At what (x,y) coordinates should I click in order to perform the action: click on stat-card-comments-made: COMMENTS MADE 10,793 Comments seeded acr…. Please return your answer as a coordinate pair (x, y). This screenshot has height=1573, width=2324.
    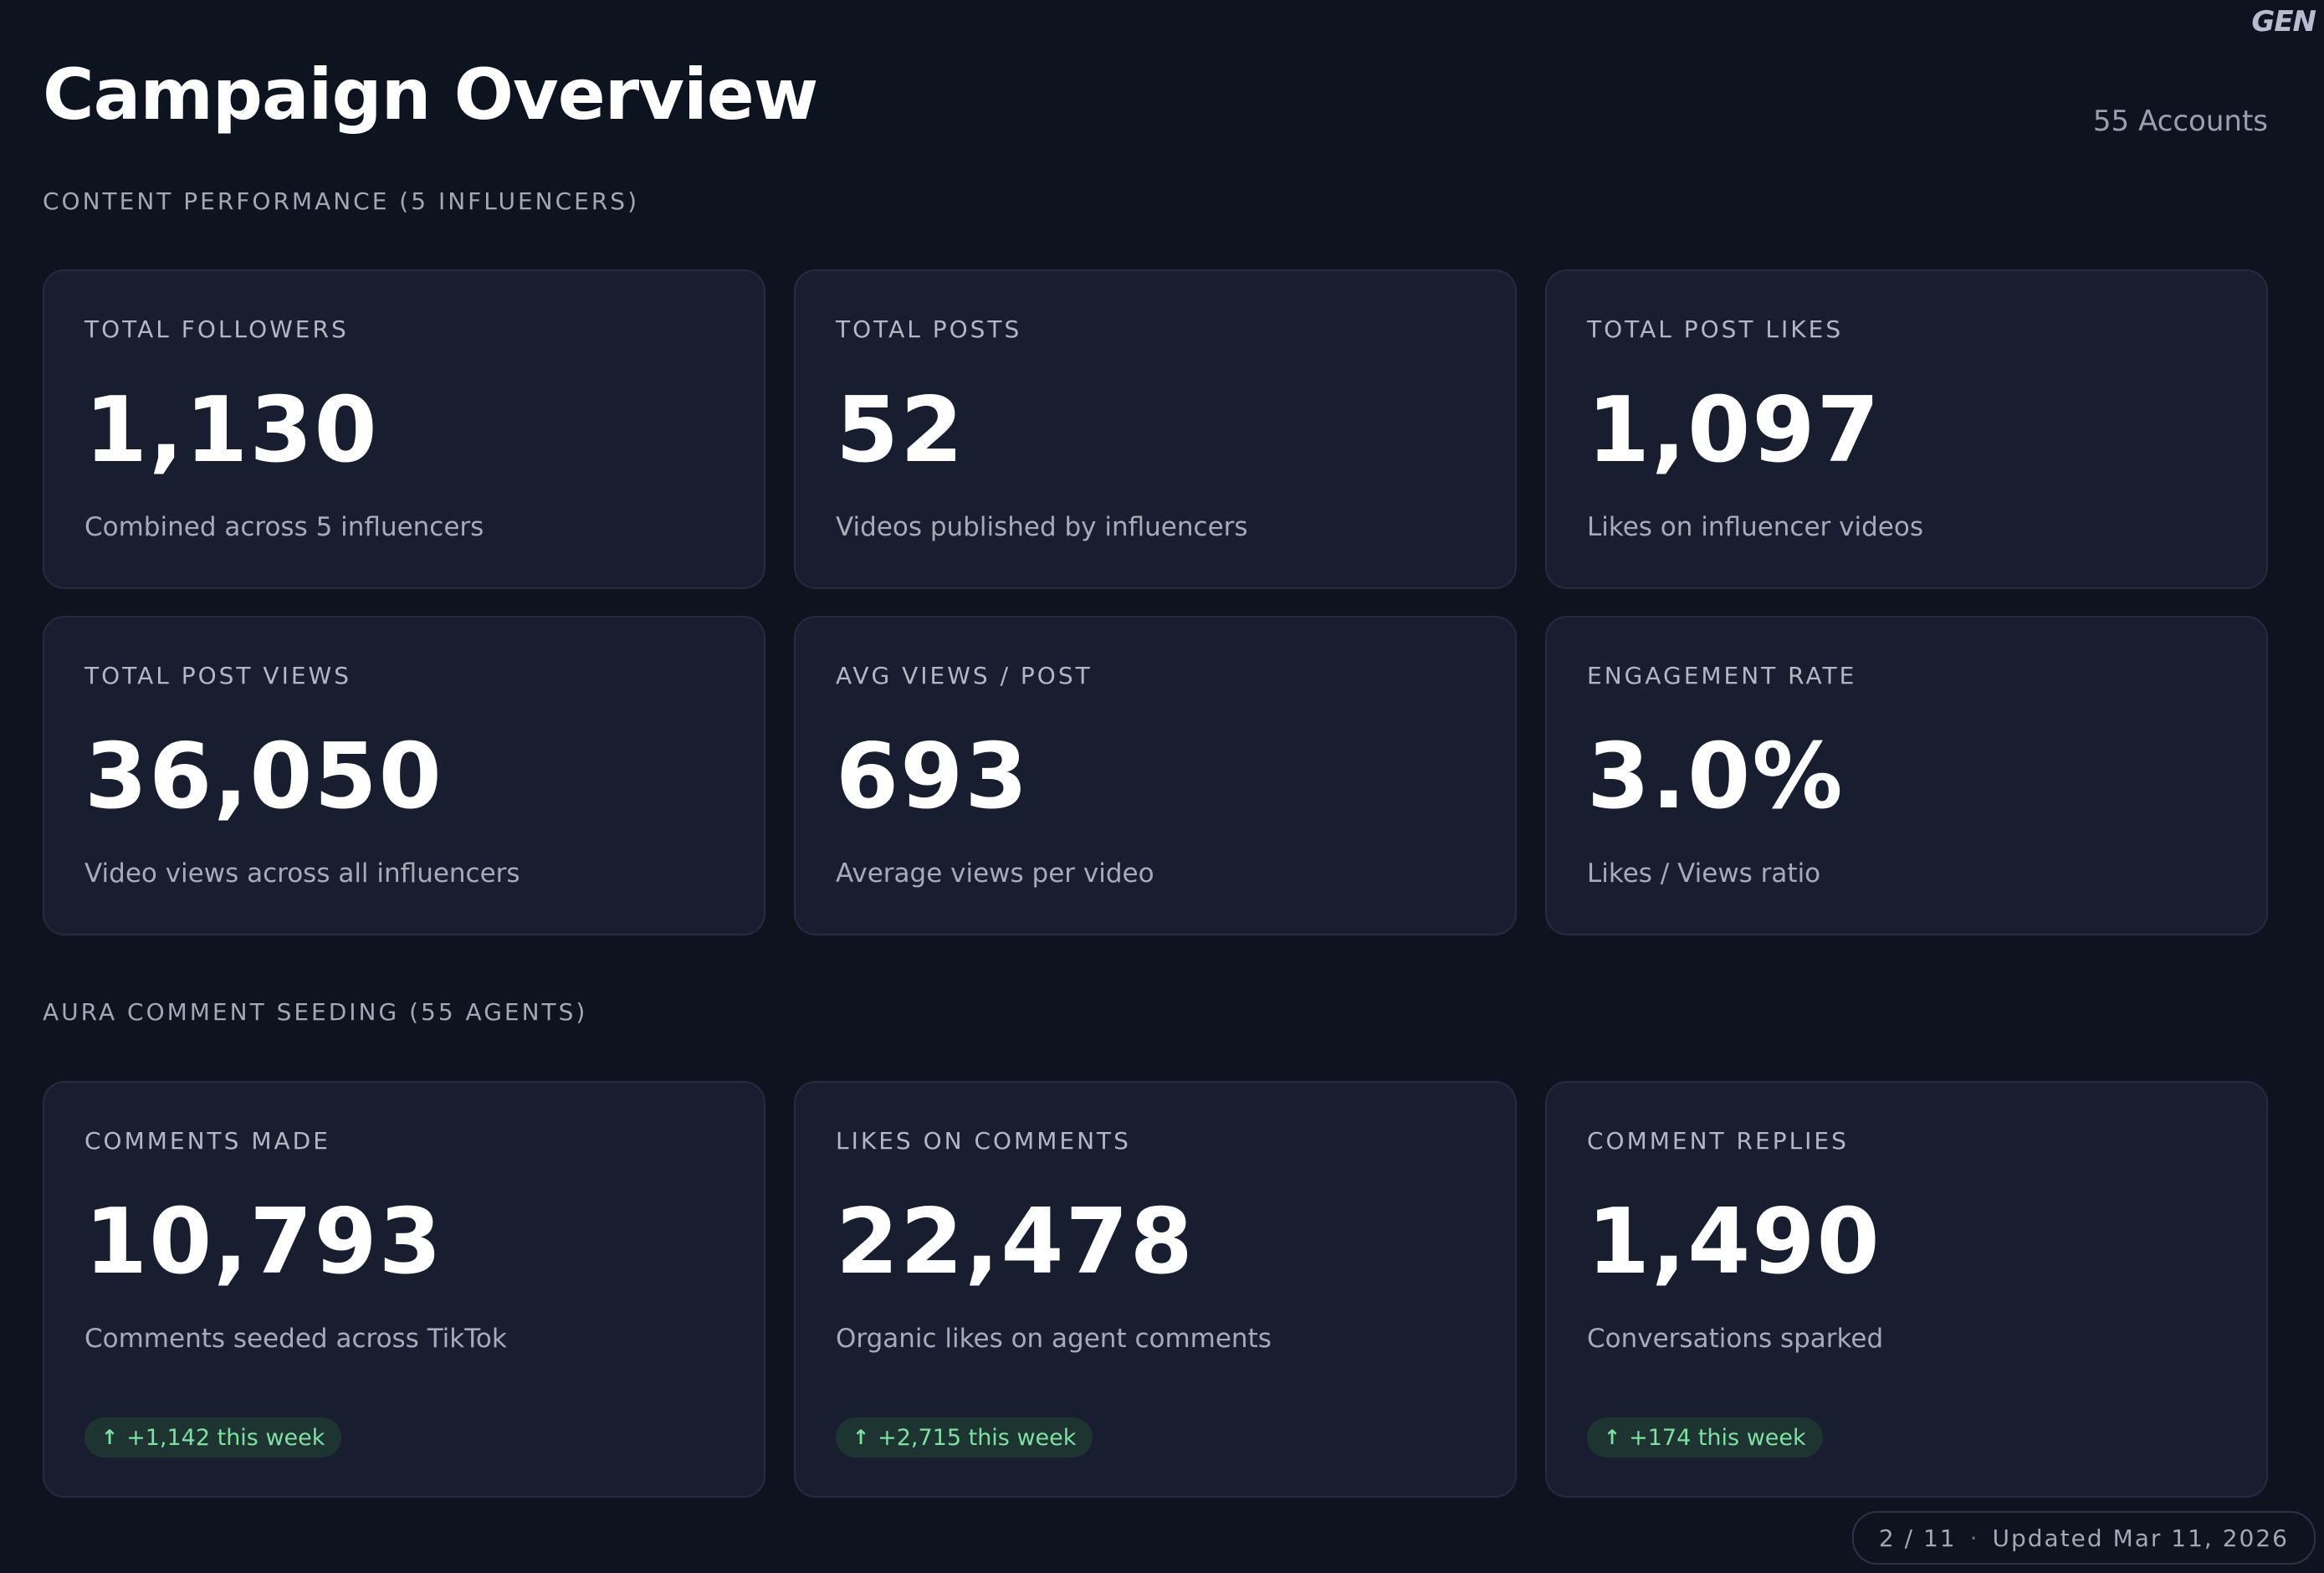
    Looking at the image, I should click on (404, 1289).